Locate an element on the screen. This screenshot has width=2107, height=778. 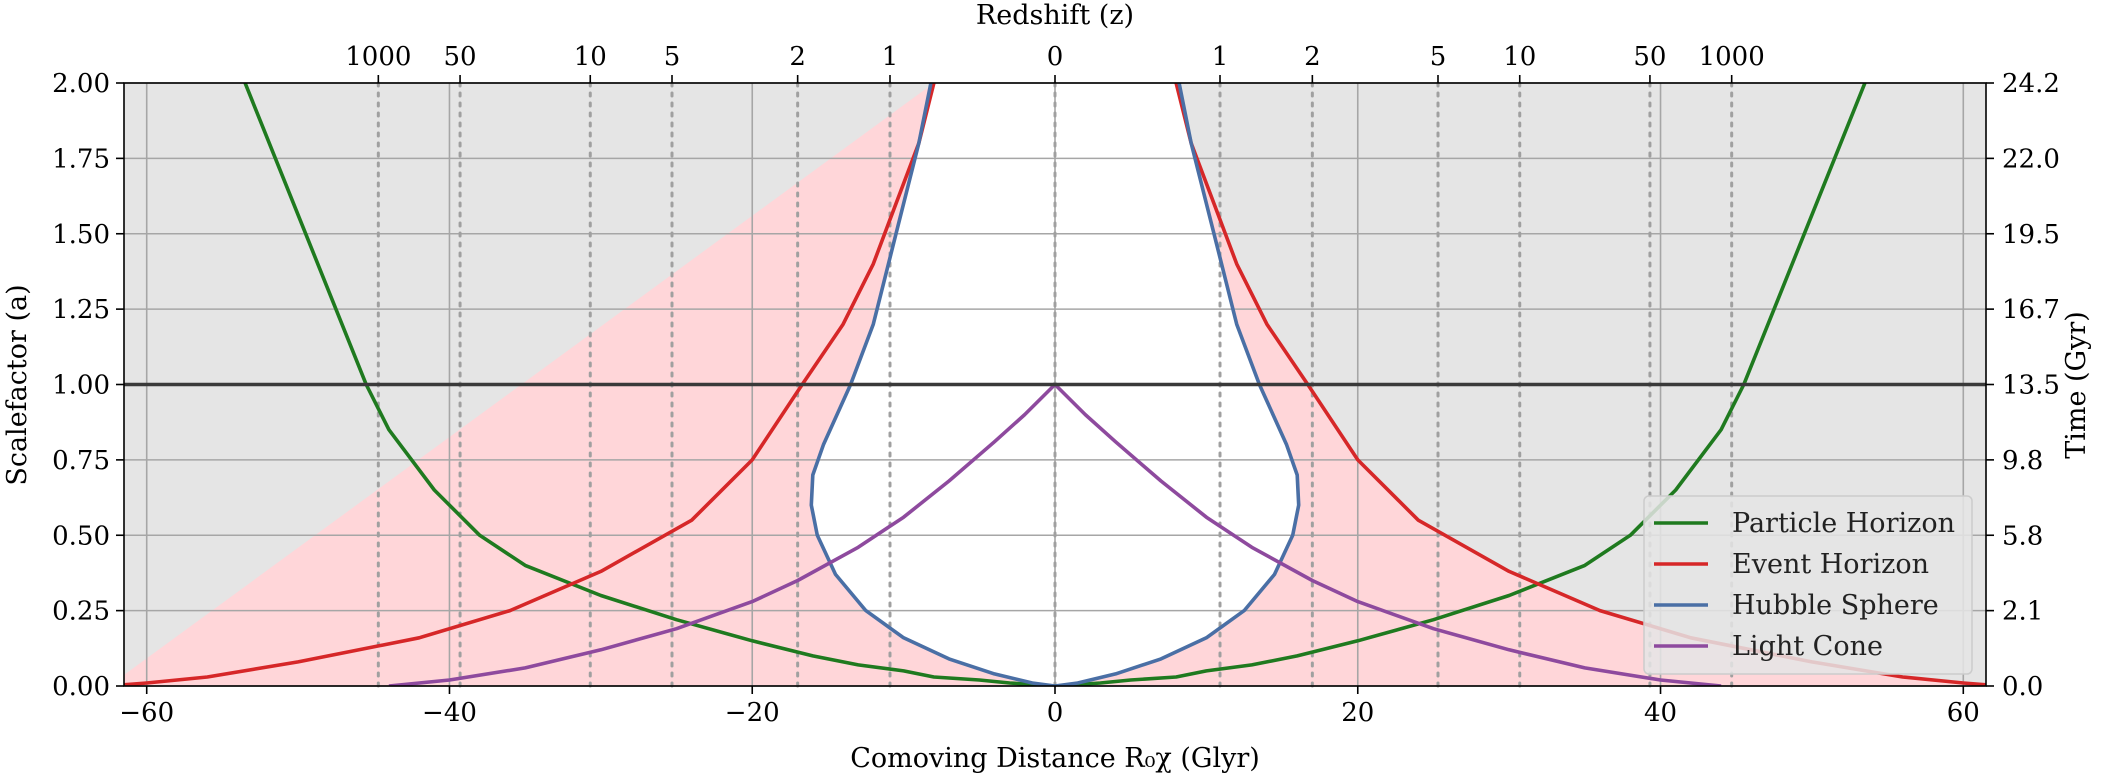
y2-tick-label: 24.2 is located at coordinates (2031, 84).